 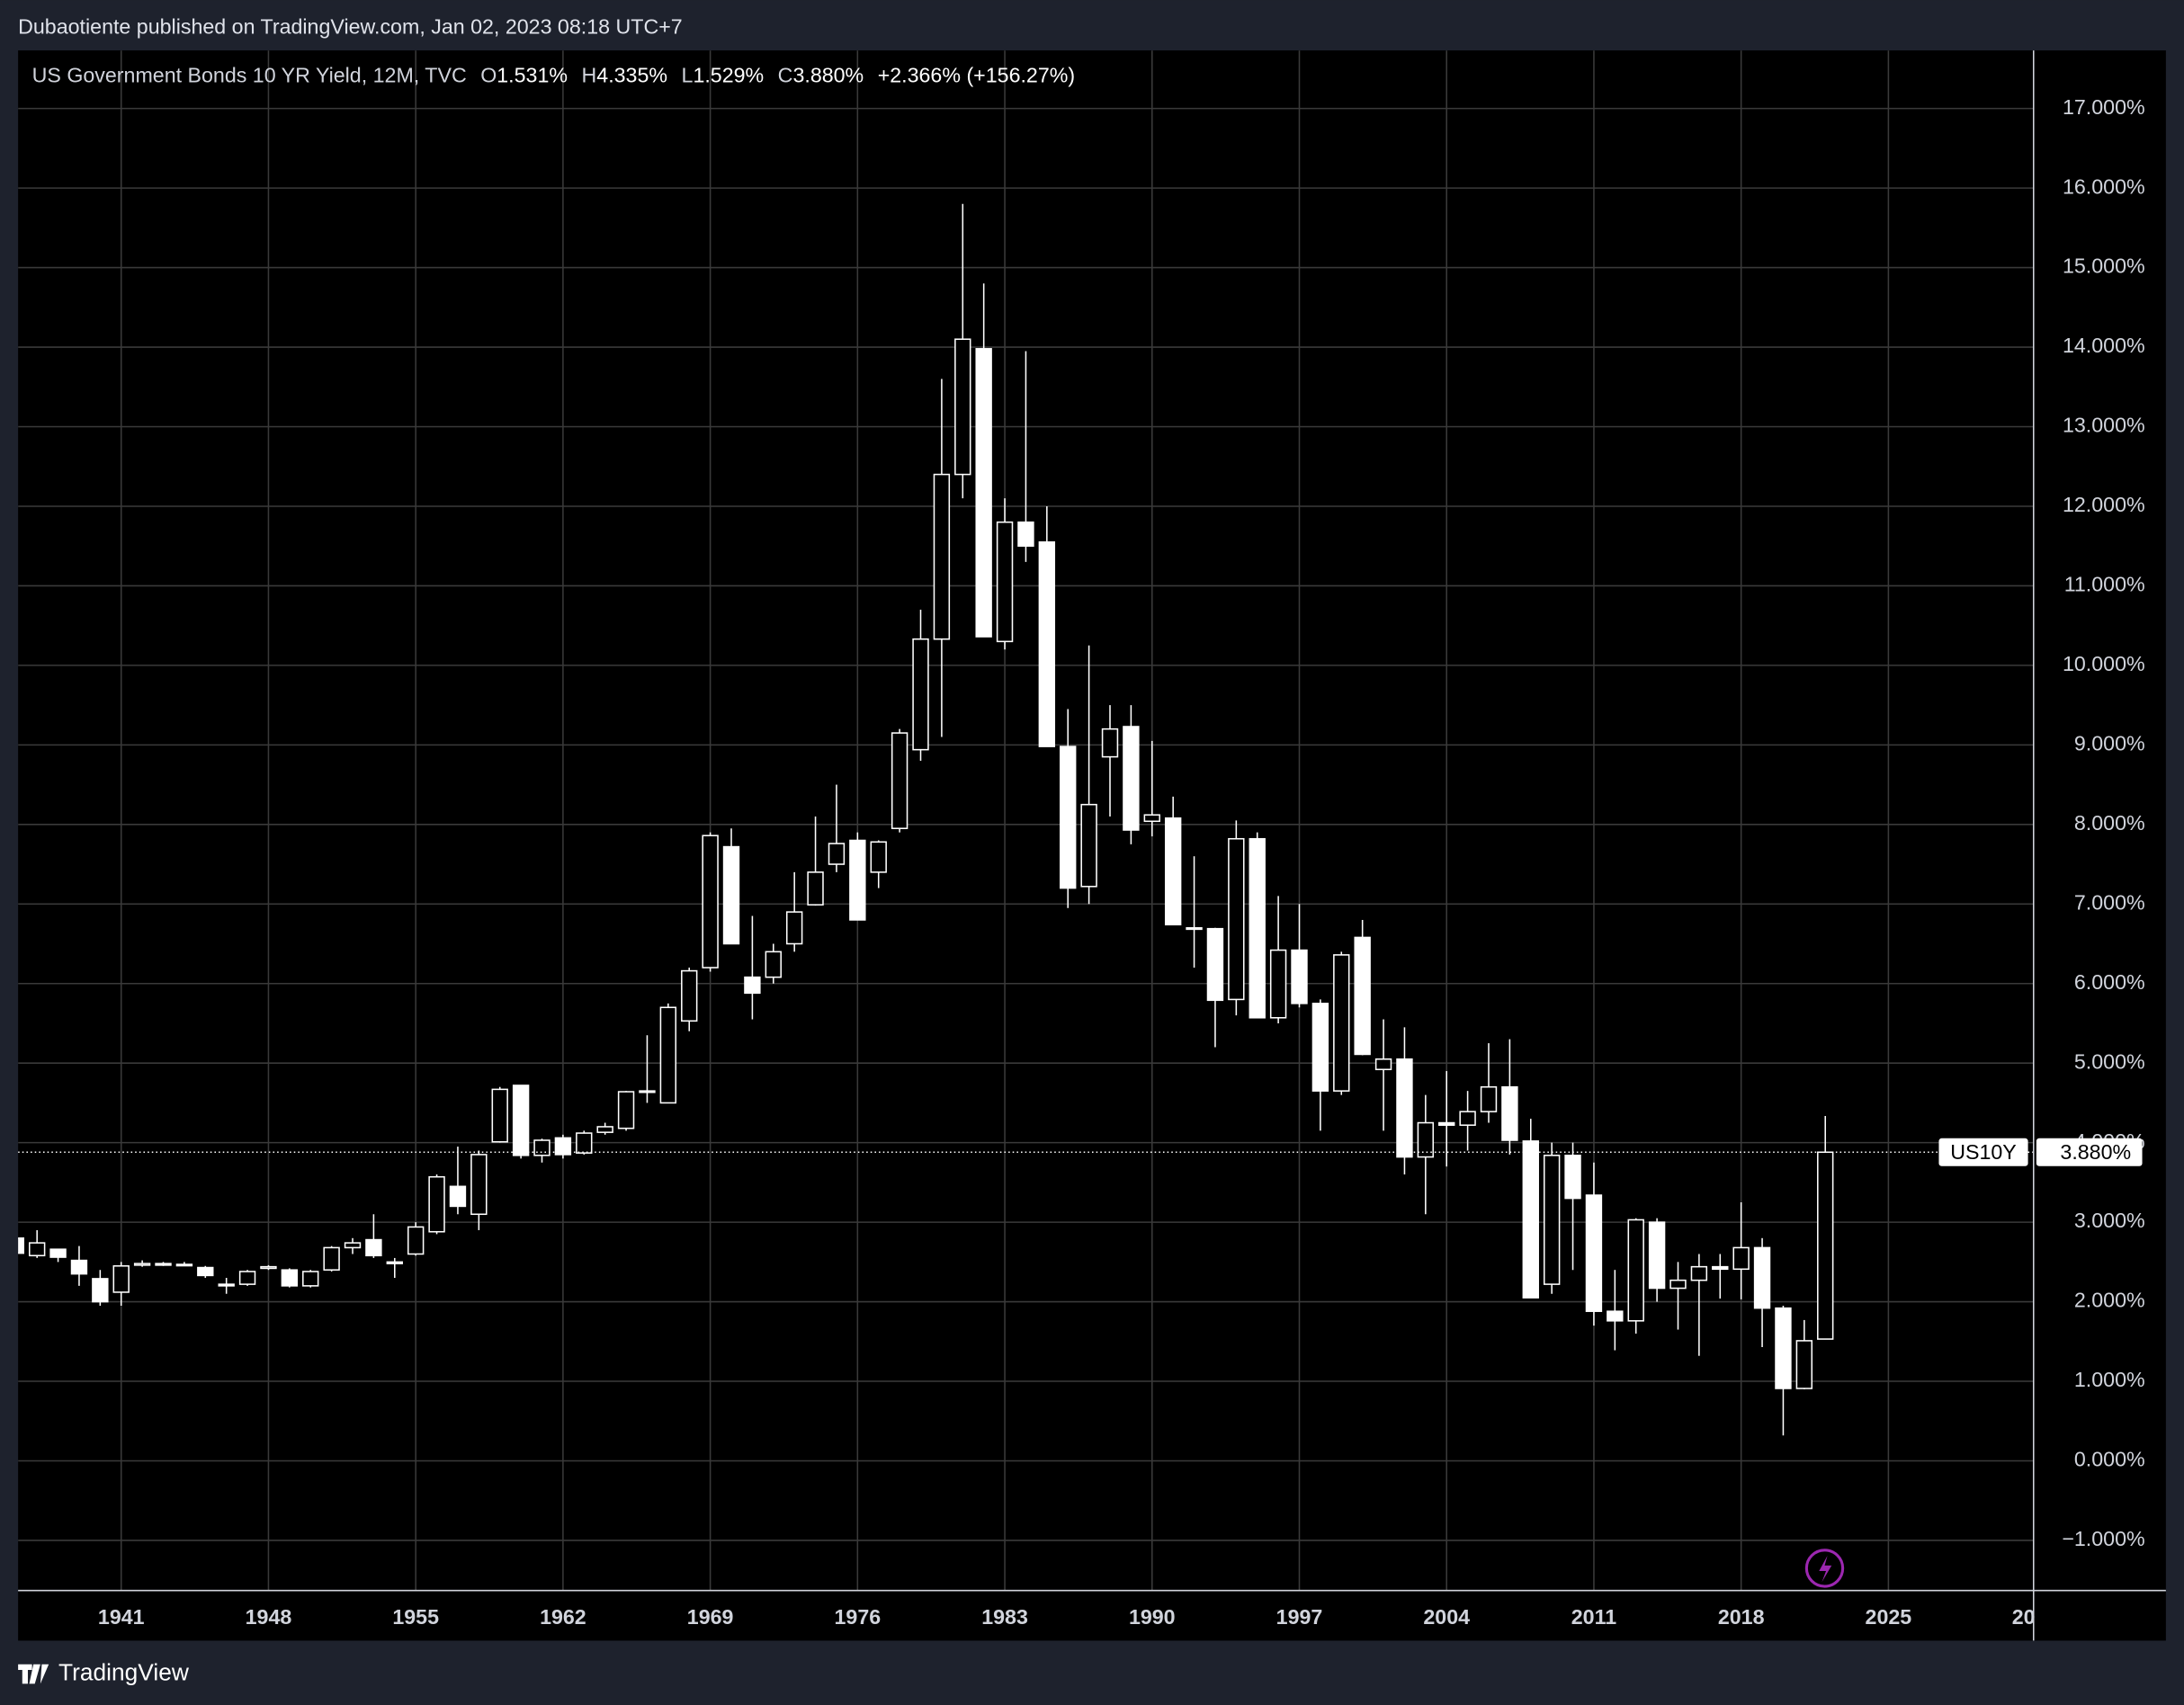 What do you see at coordinates (416, 1617) in the screenshot?
I see `x-tick-label: 1955` at bounding box center [416, 1617].